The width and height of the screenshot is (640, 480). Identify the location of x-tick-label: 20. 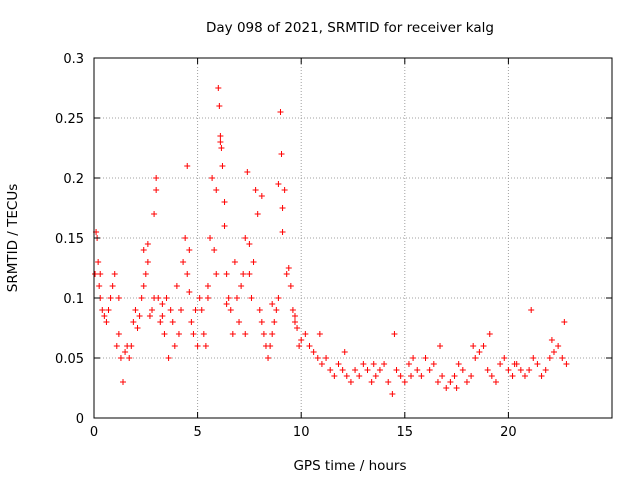
(508, 432).